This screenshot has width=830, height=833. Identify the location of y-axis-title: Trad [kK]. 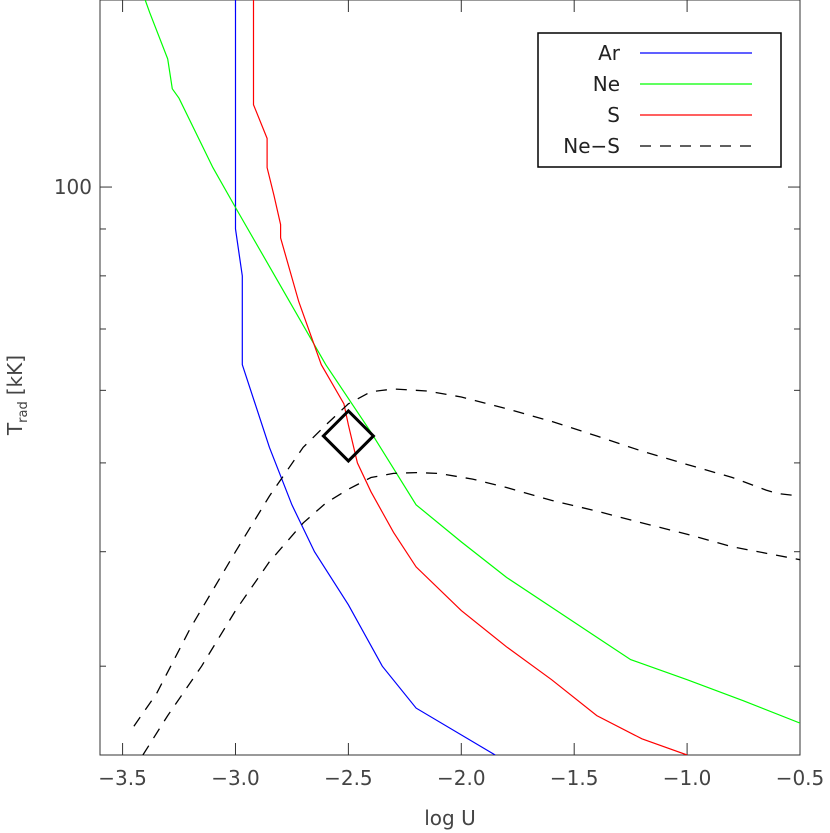
(17, 395).